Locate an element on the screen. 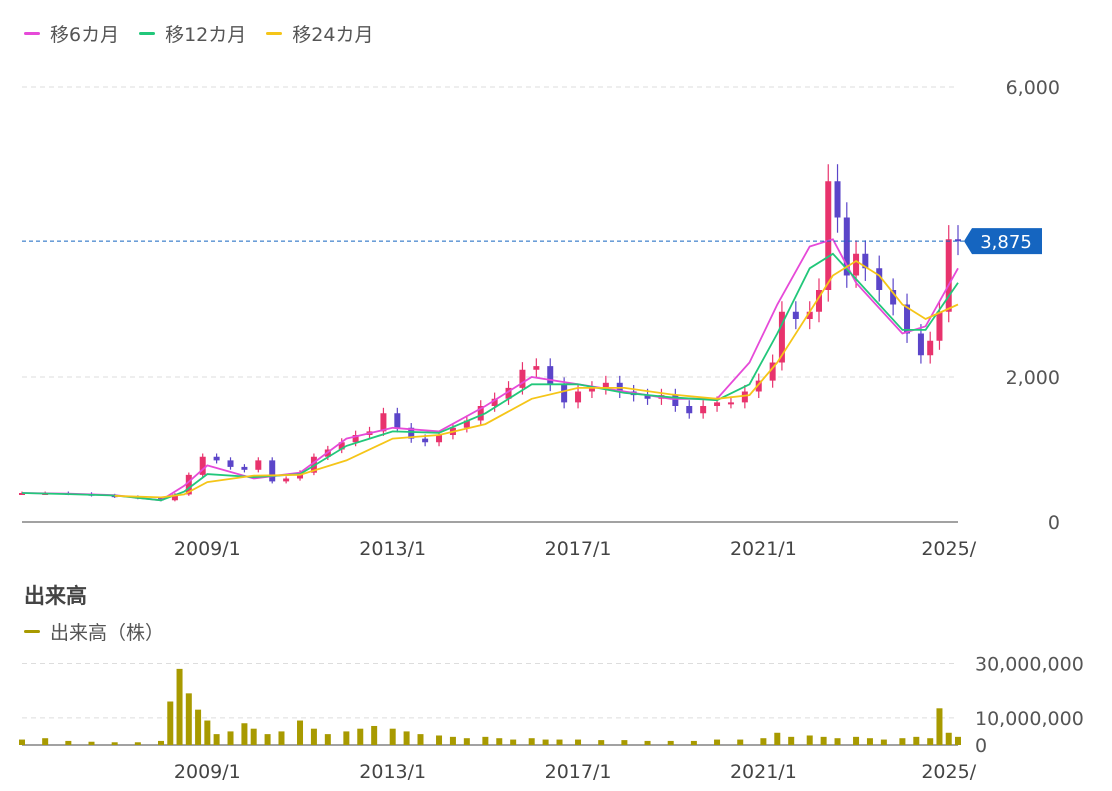  volume-legend: 出来高（株） is located at coordinates (104, 631).